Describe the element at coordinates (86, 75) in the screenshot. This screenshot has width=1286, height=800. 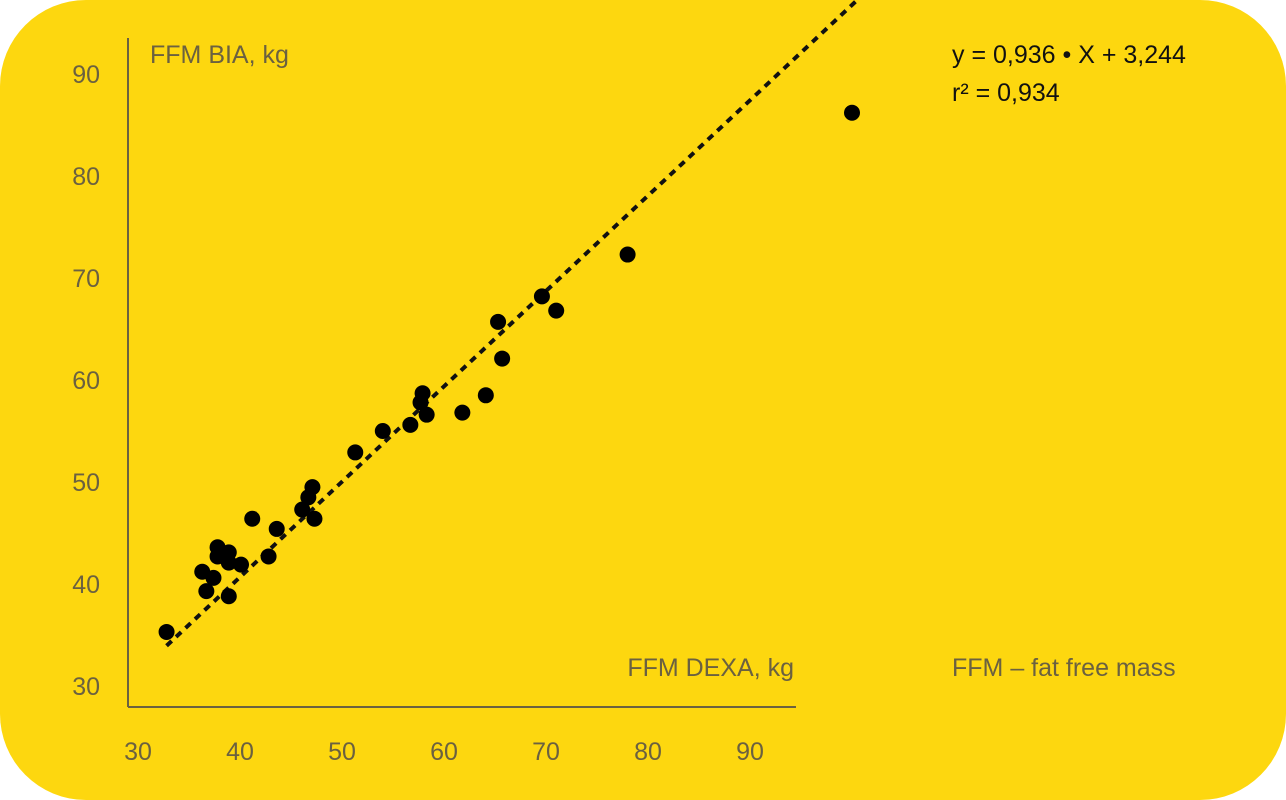
I see `y-tick-label: 90` at that location.